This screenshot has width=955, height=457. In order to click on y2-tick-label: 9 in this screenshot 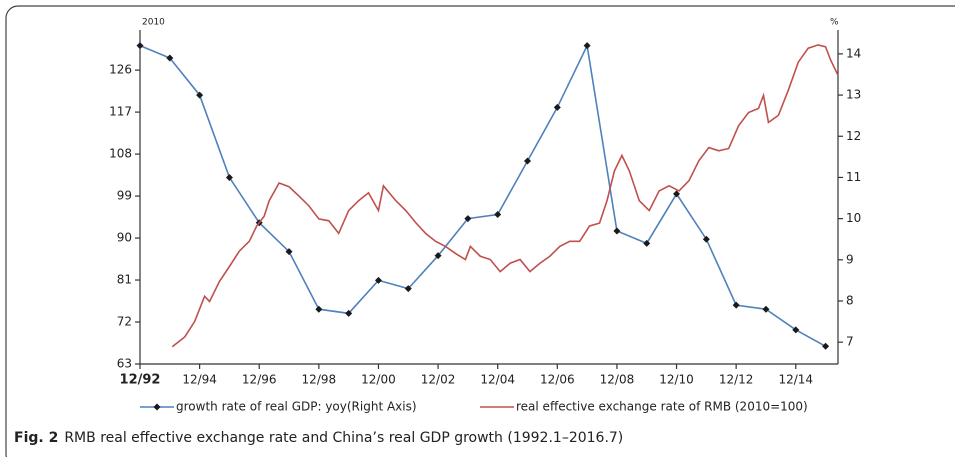, I will do `click(850, 259)`.